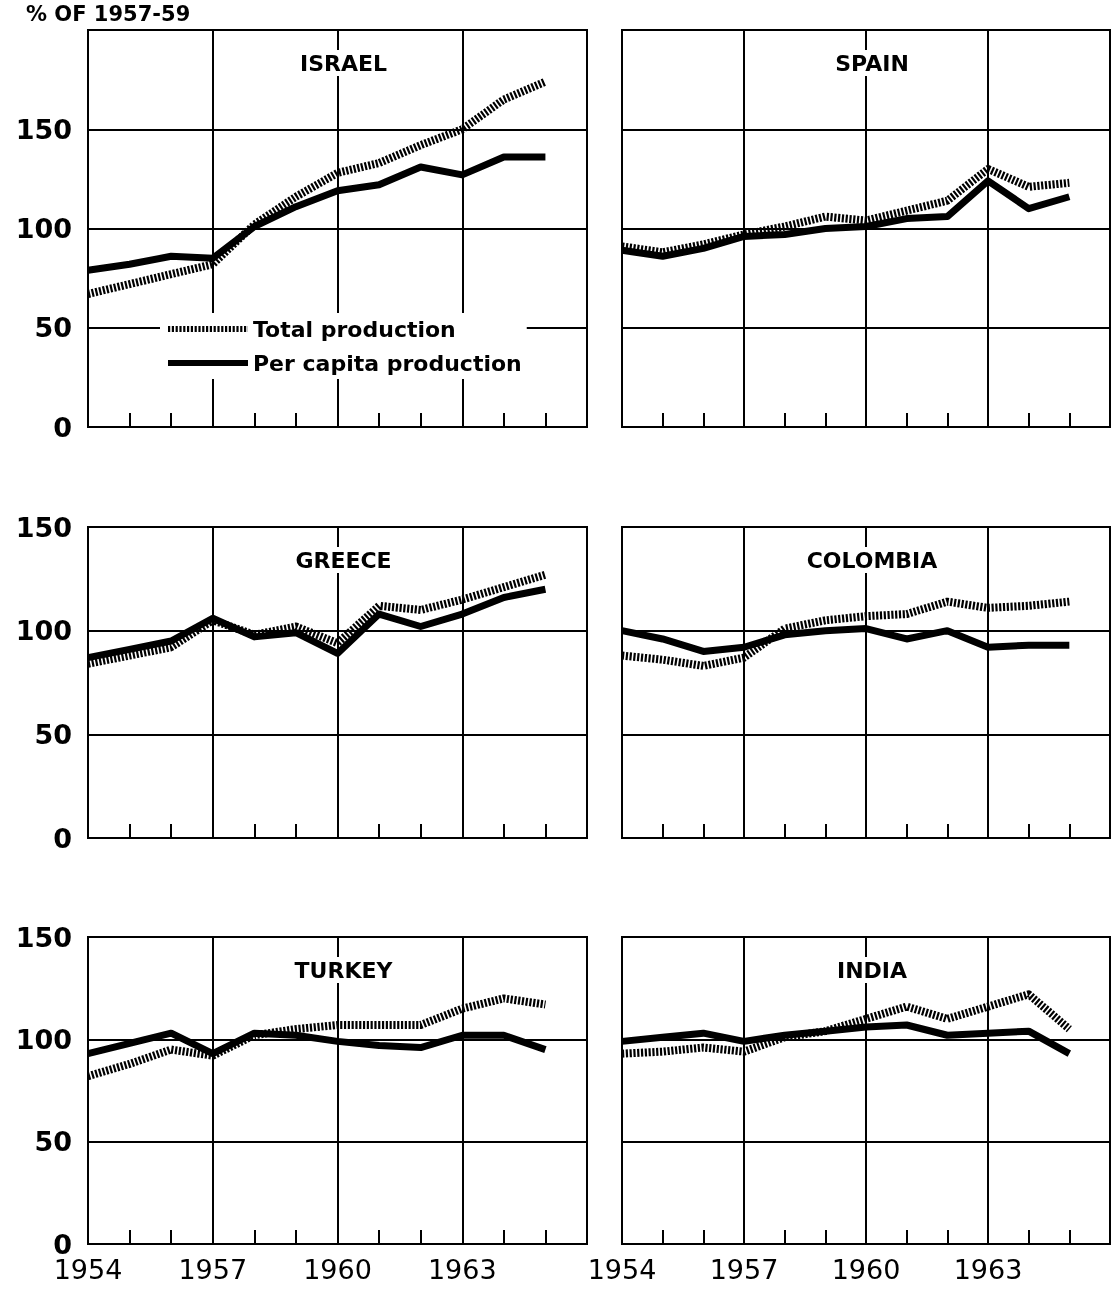  What do you see at coordinates (387, 363) in the screenshot?
I see `legend-label: Per capita production` at bounding box center [387, 363].